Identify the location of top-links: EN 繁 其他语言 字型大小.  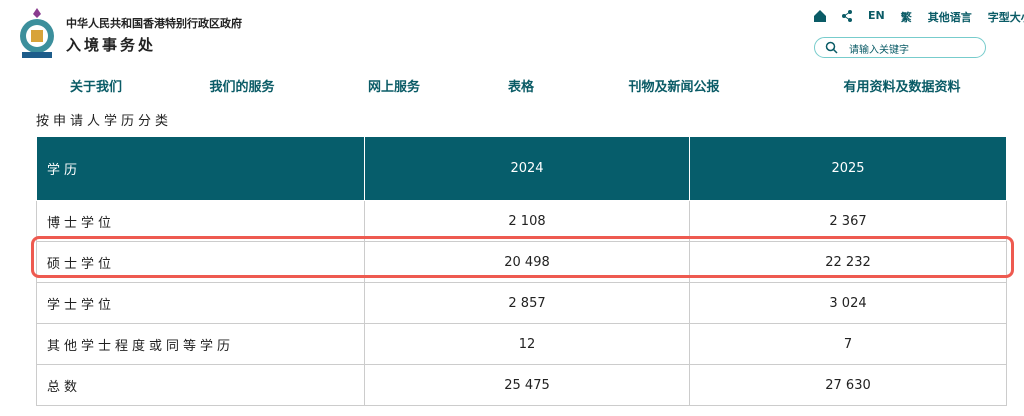
(946, 17).